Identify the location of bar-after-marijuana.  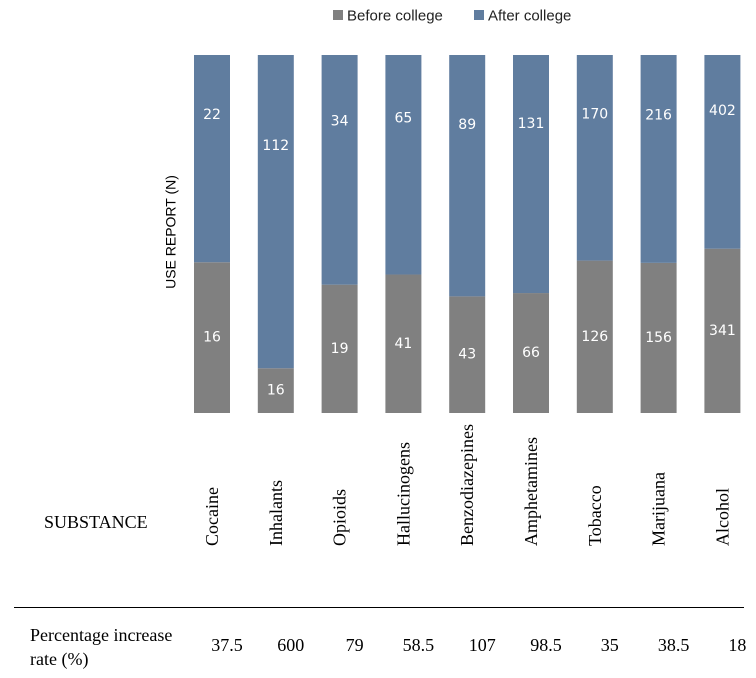
(658, 159).